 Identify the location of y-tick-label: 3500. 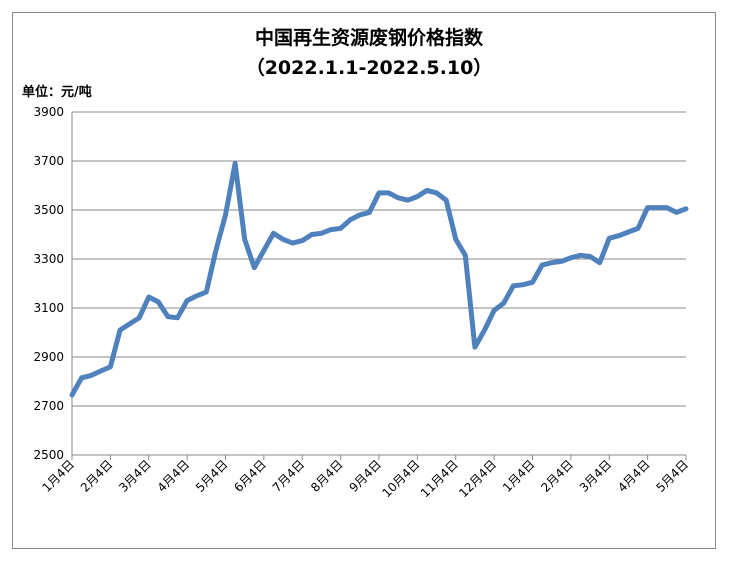
(48, 210).